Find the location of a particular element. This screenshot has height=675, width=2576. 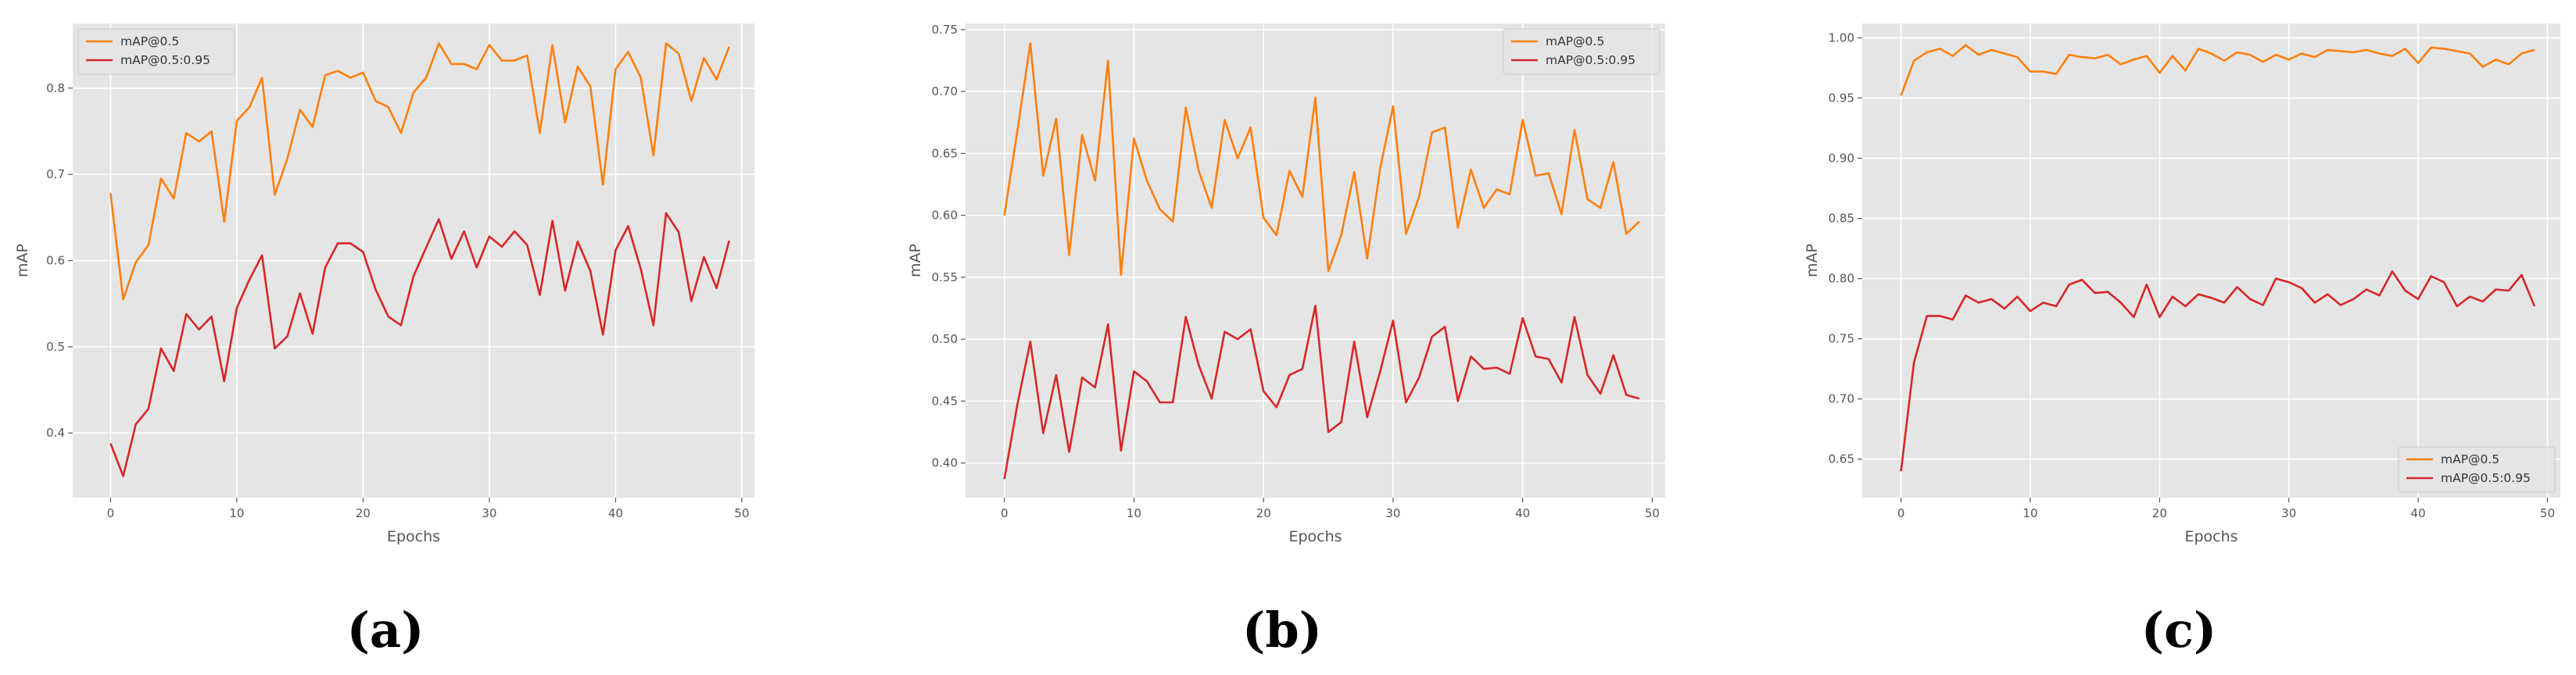

y-tick-label: 0.8 is located at coordinates (56, 88).